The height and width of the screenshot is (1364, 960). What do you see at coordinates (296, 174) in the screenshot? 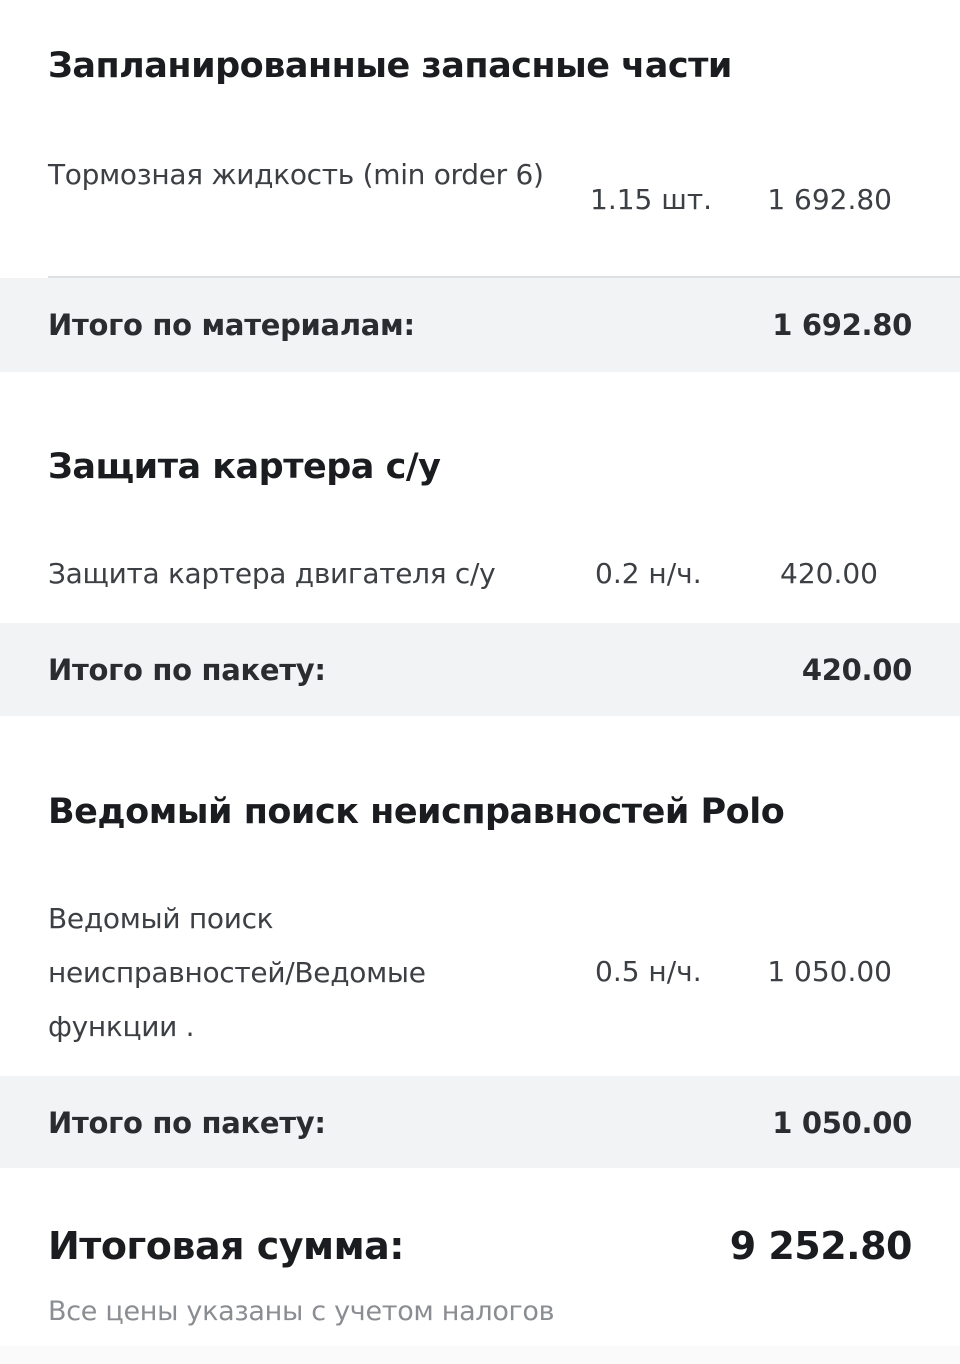
I see `item-description: Тормозная жидкость (min order 6)` at bounding box center [296, 174].